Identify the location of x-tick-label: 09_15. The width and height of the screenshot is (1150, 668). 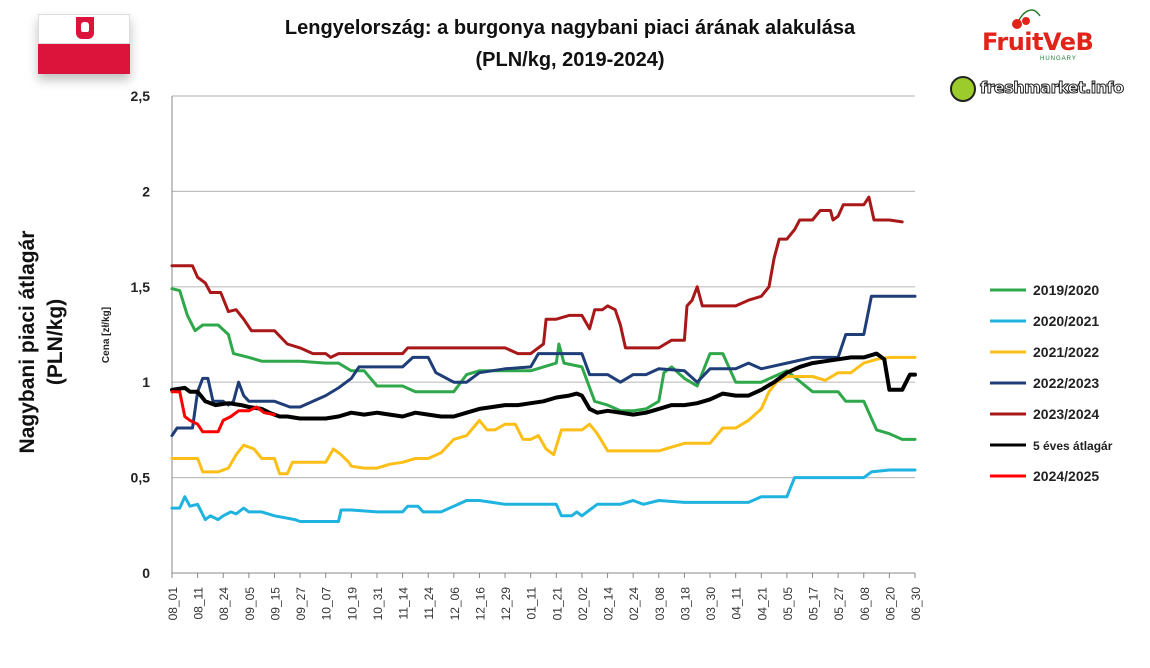
(275, 604).